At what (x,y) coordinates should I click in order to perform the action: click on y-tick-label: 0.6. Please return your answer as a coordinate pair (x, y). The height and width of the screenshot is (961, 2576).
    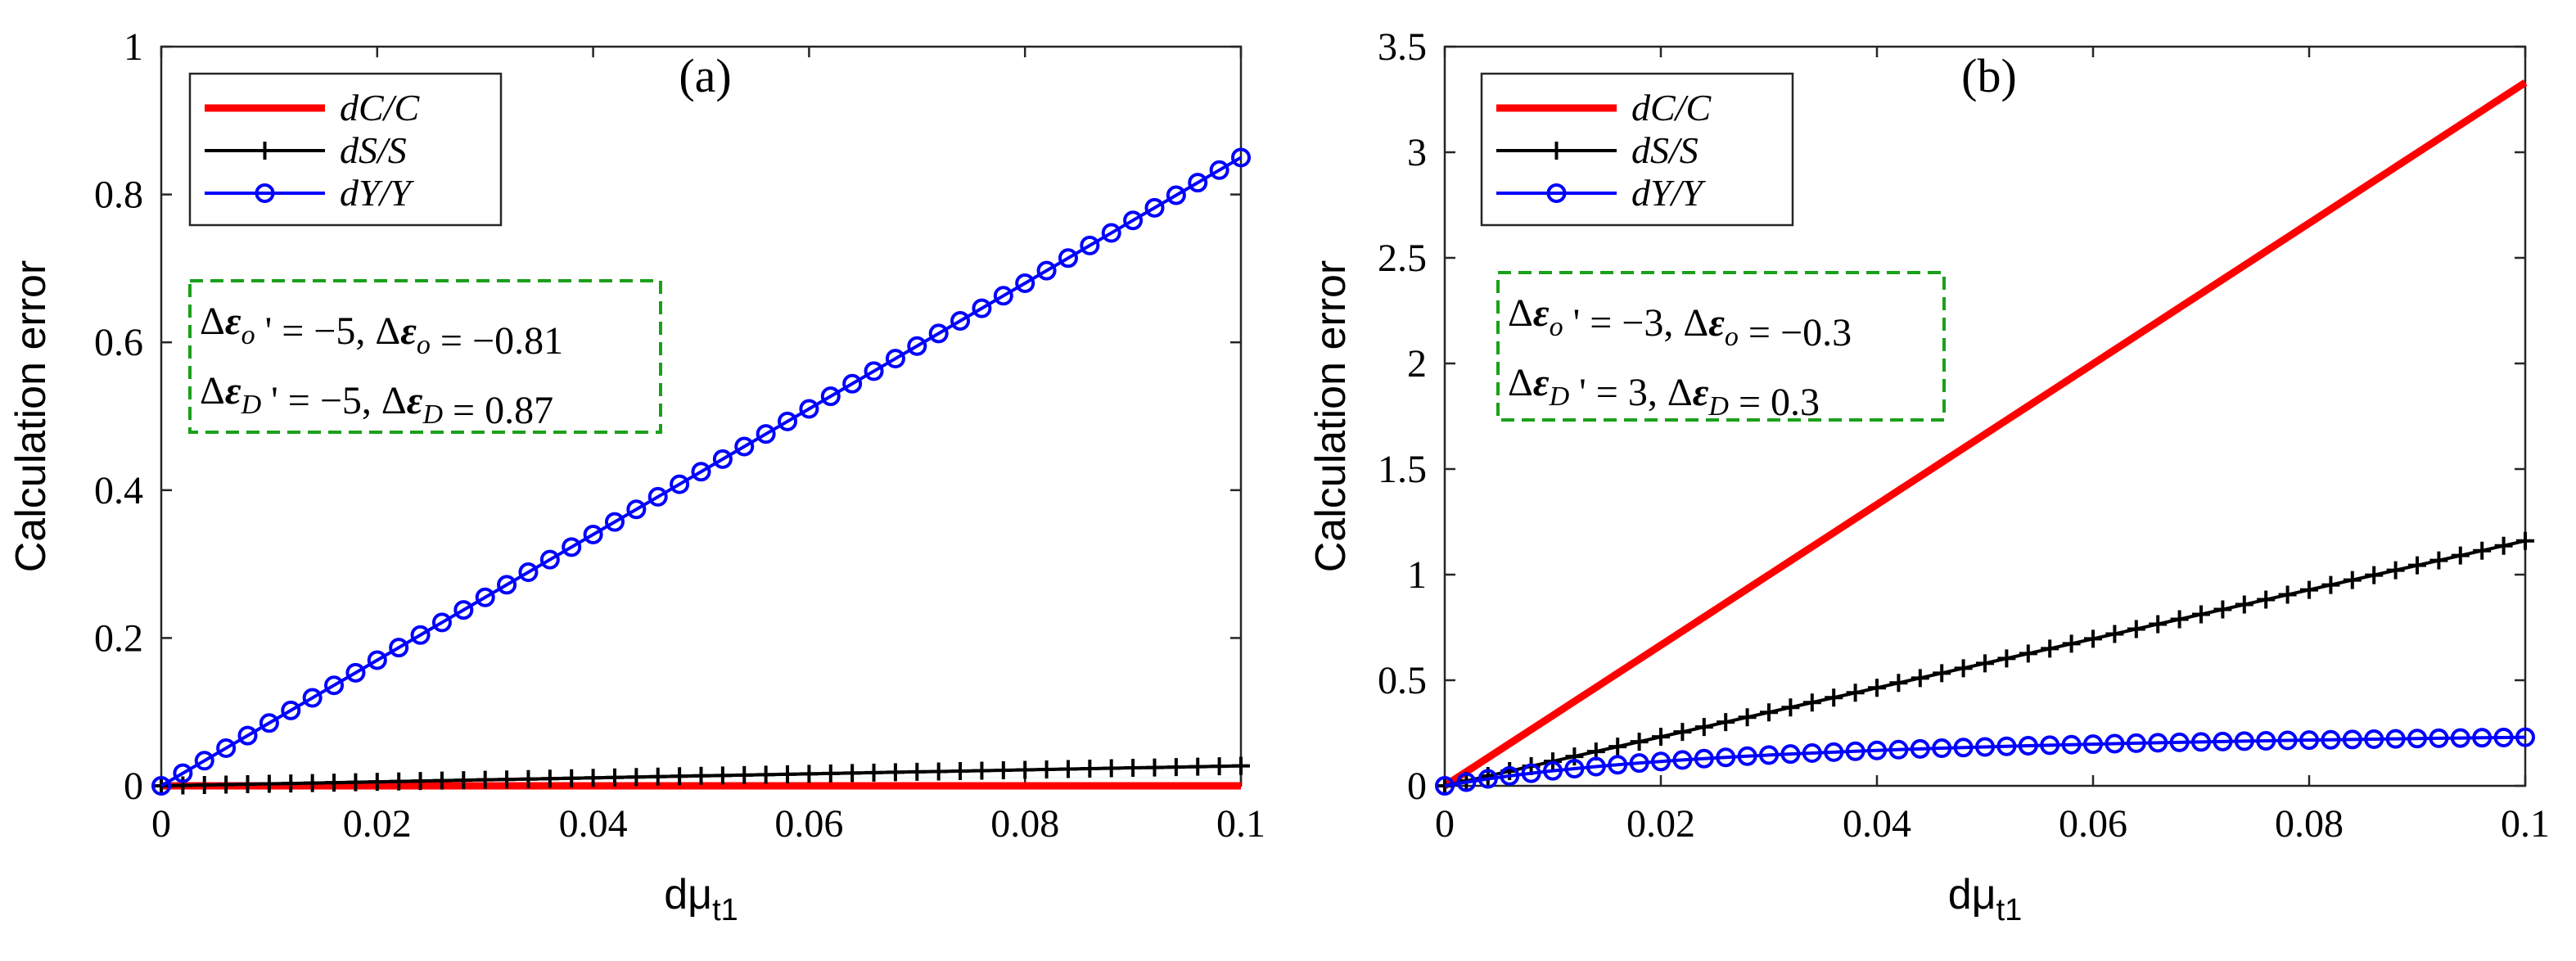
    Looking at the image, I should click on (118, 342).